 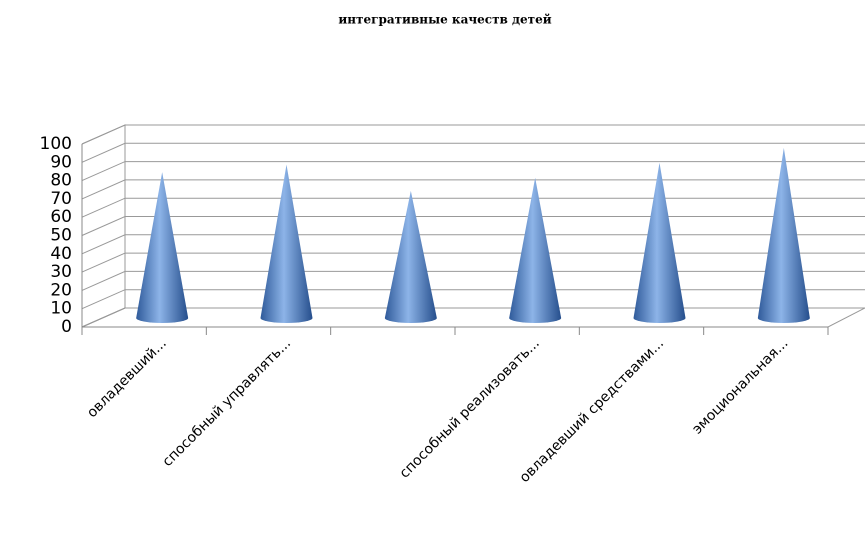 I want to click on y-tick-label: 10, so click(x=61, y=309).